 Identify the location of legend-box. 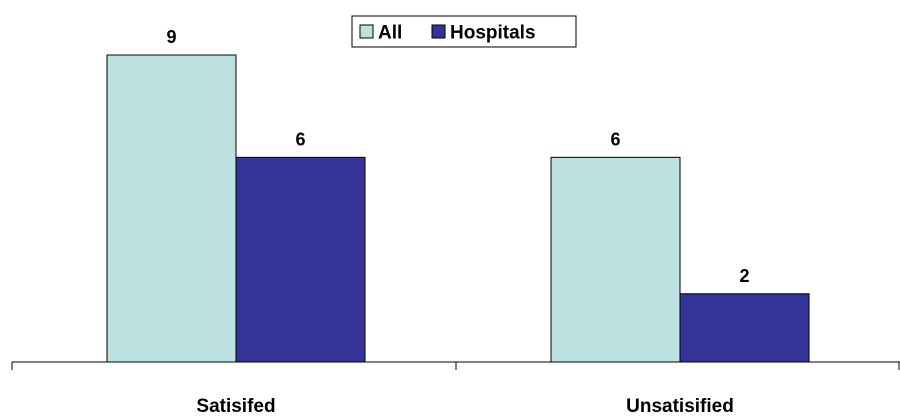
(464, 31).